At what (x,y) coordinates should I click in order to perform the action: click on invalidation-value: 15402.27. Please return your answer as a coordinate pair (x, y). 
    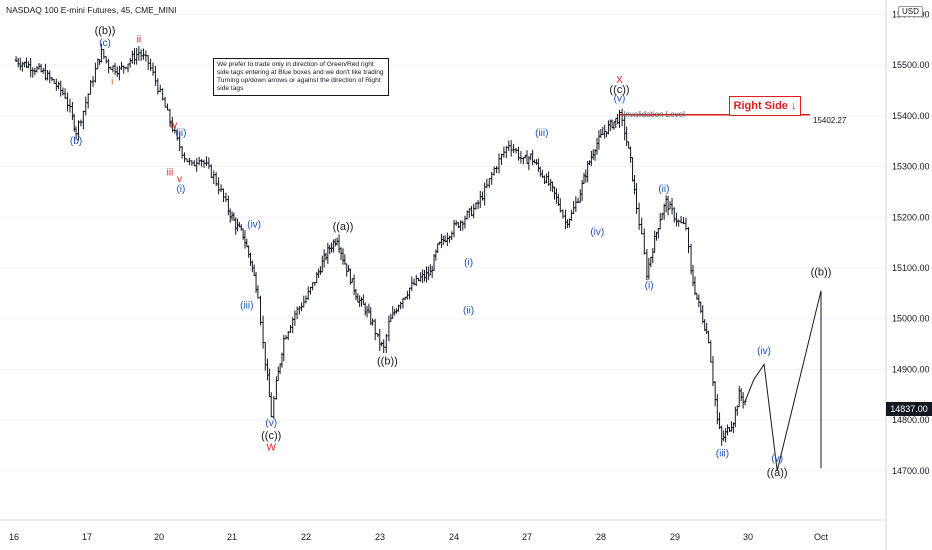
    Looking at the image, I should click on (830, 120).